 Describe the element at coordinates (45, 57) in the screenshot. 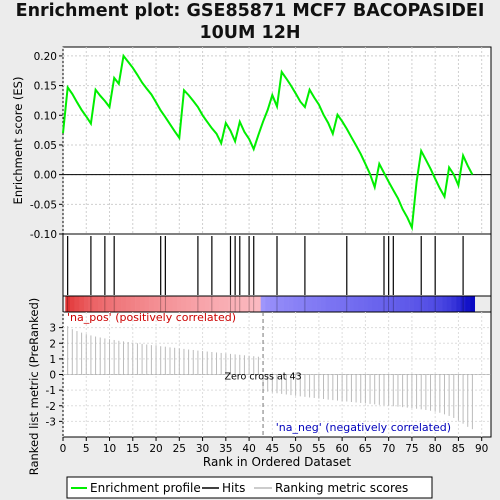

I see `es-tick-label: 0.20` at that location.